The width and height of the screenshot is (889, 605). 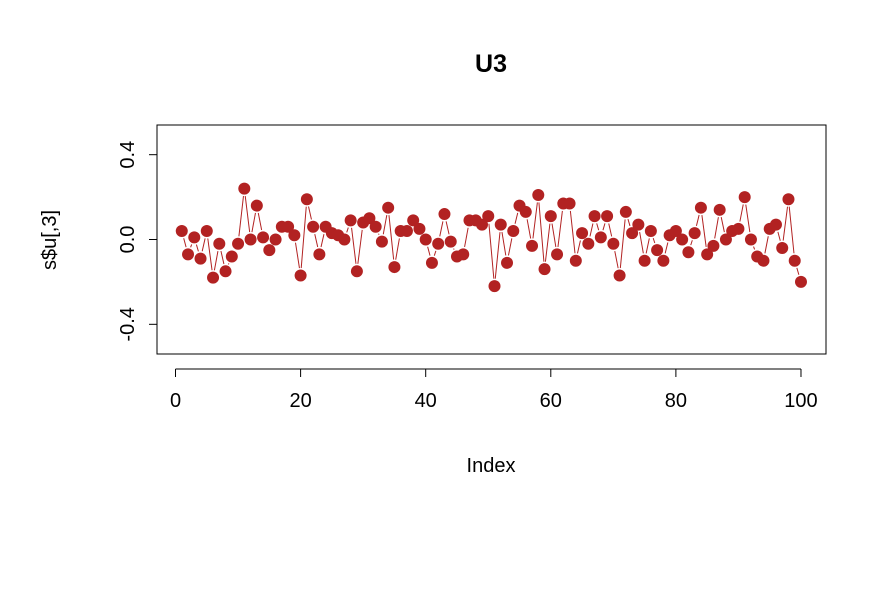 What do you see at coordinates (175, 401) in the screenshot?
I see `x-tick-label: 0` at bounding box center [175, 401].